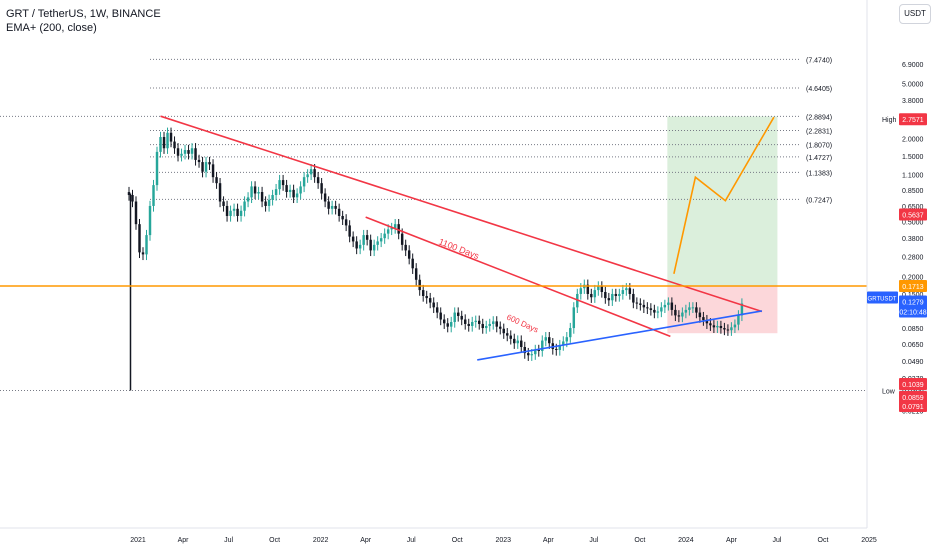 Image resolution: width=932 pixels, height=550 pixels. What do you see at coordinates (913, 223) in the screenshot?
I see `price-tick-label: 0.5000` at bounding box center [913, 223].